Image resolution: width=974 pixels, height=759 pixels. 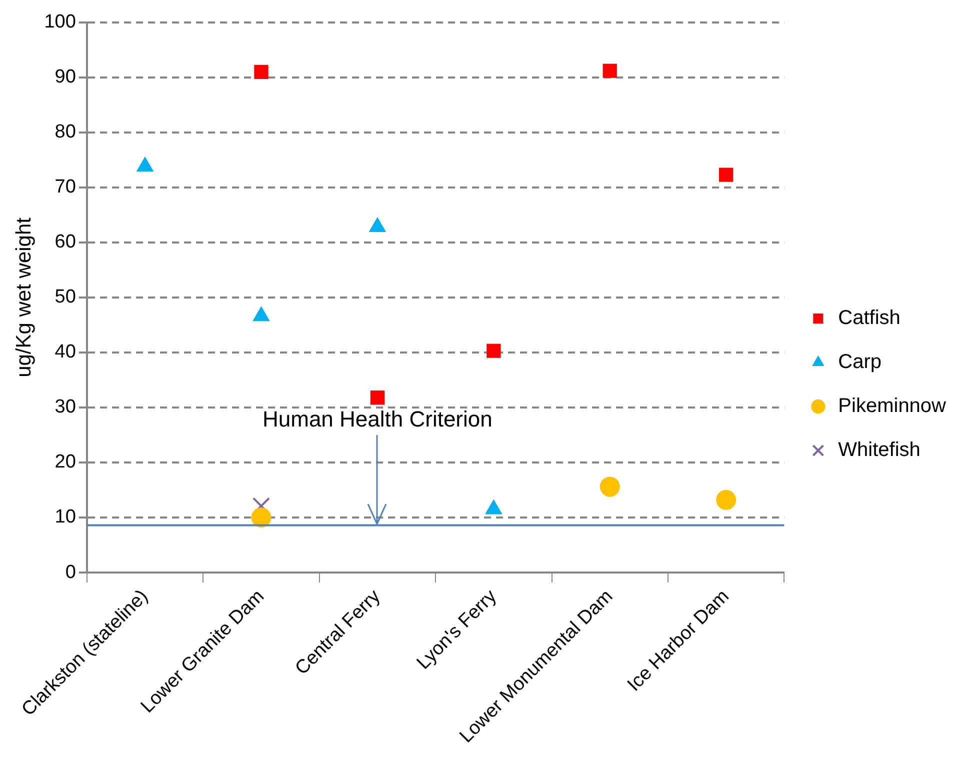 What do you see at coordinates (65, 517) in the screenshot?
I see `y-tick-label: 10` at bounding box center [65, 517].